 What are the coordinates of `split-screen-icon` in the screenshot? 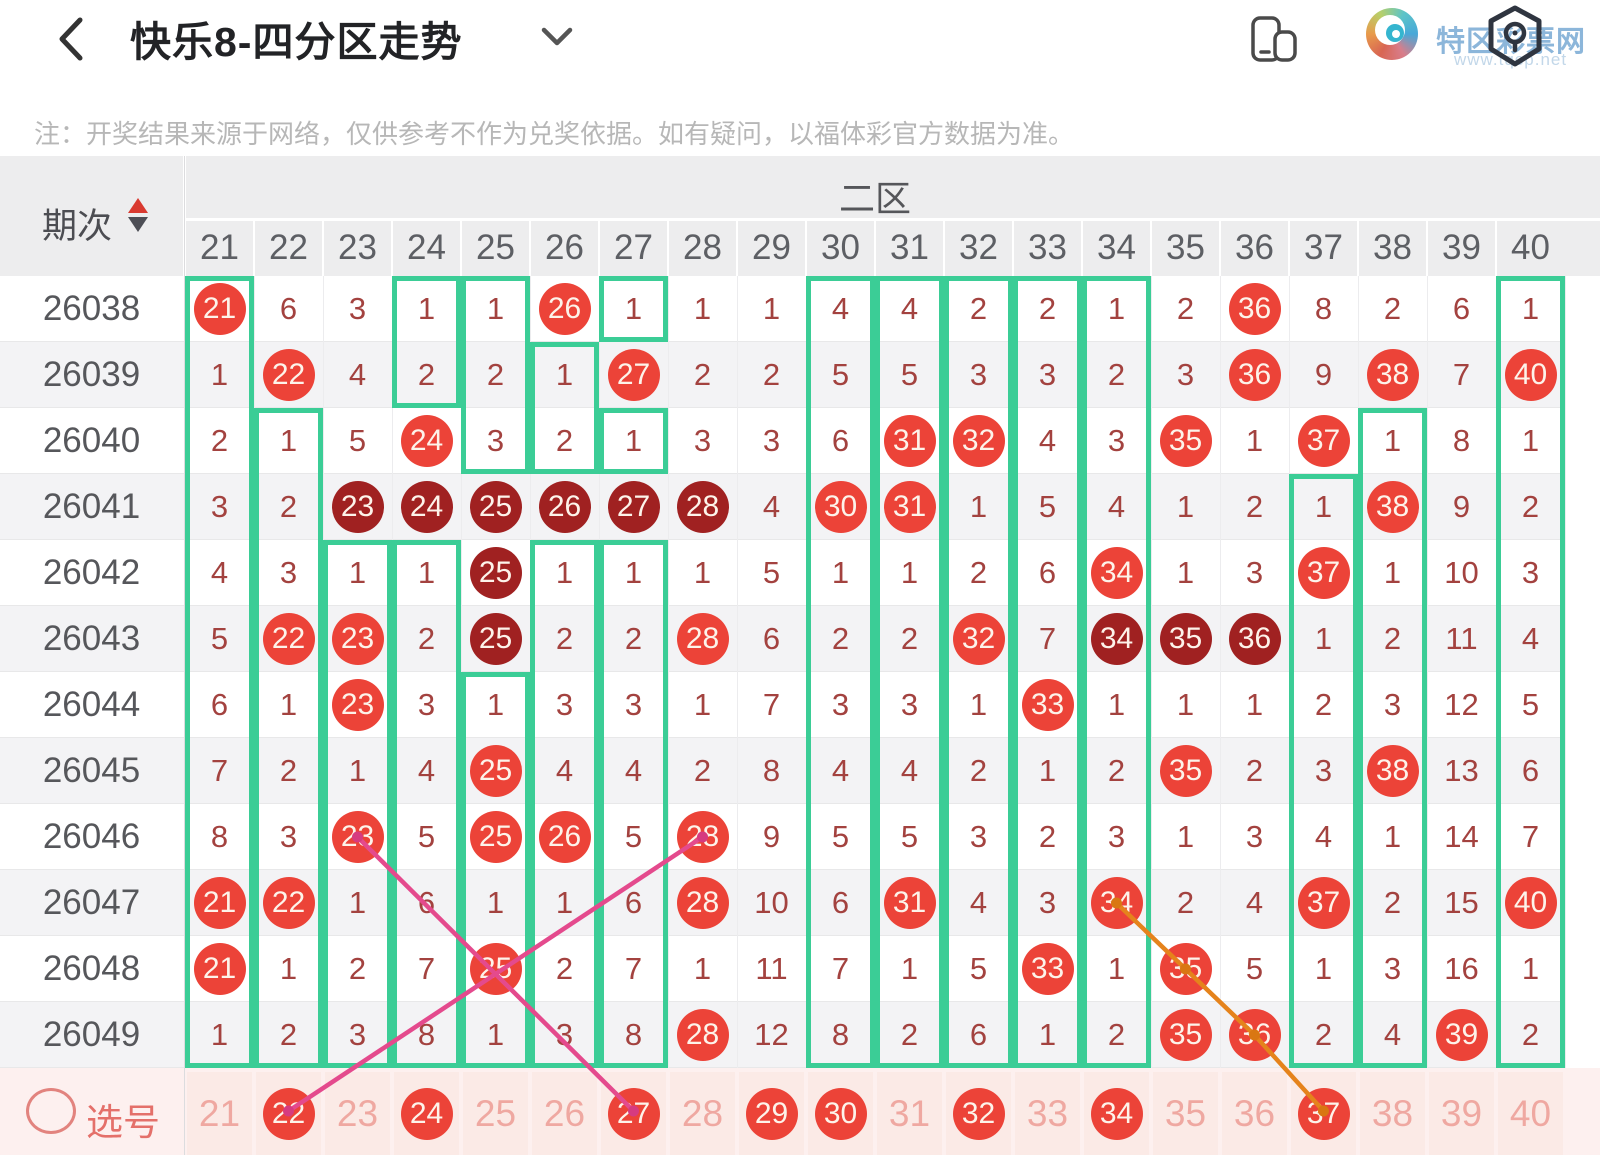 It's located at (1275, 42).